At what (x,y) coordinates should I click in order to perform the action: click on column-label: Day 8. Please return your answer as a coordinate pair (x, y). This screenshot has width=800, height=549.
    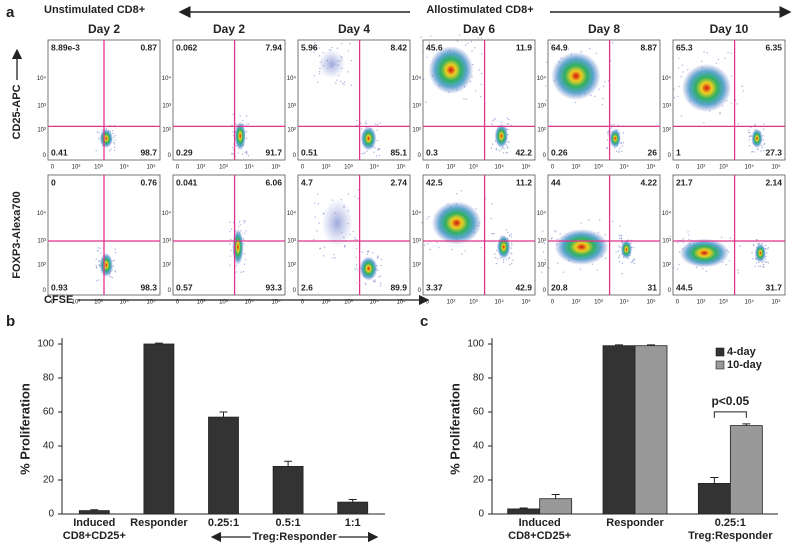
    Looking at the image, I should click on (604, 29).